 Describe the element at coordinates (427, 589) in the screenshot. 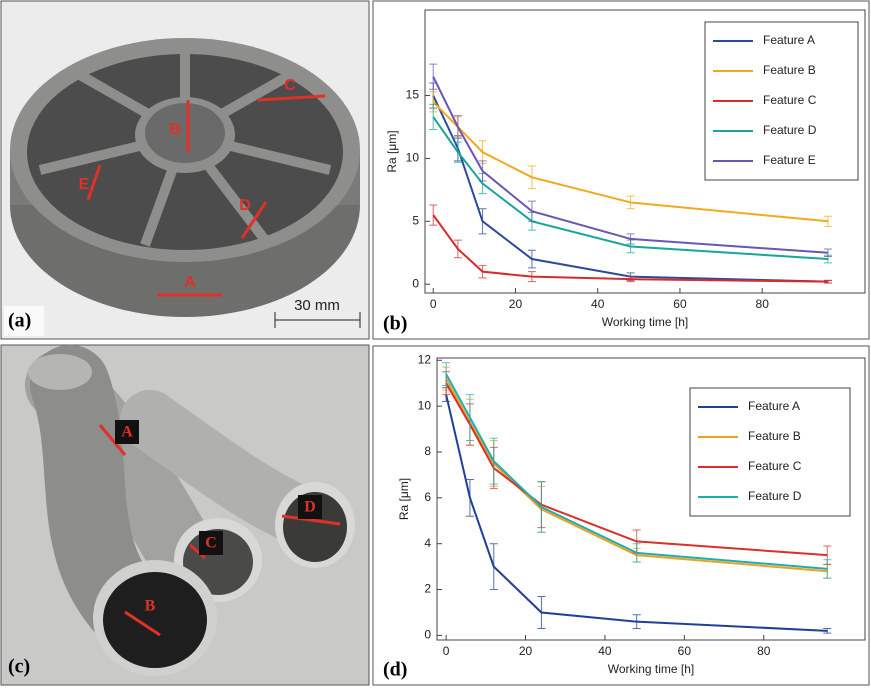

I see `y-tick-label: 2` at that location.